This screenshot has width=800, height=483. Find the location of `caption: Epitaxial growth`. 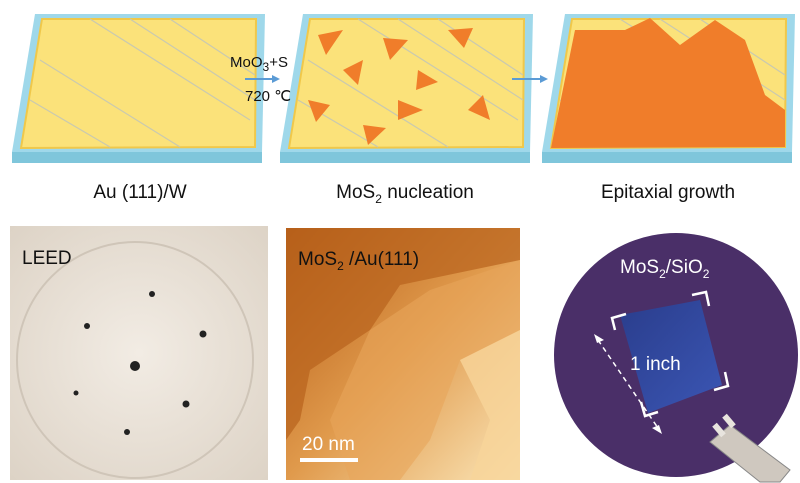

caption: Epitaxial growth is located at coordinates (668, 192).